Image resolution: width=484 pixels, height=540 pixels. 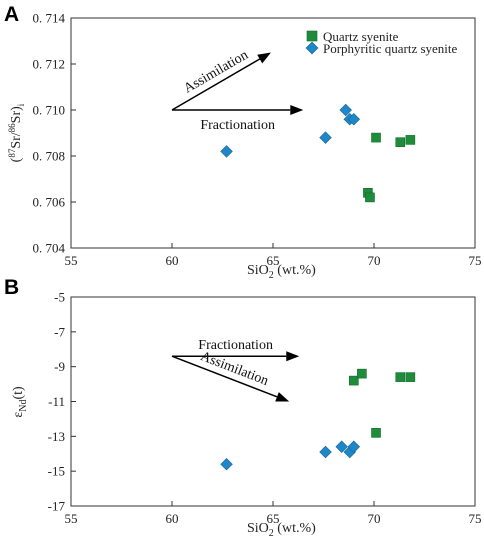 I want to click on panel-b-points, so click(x=318, y=419).